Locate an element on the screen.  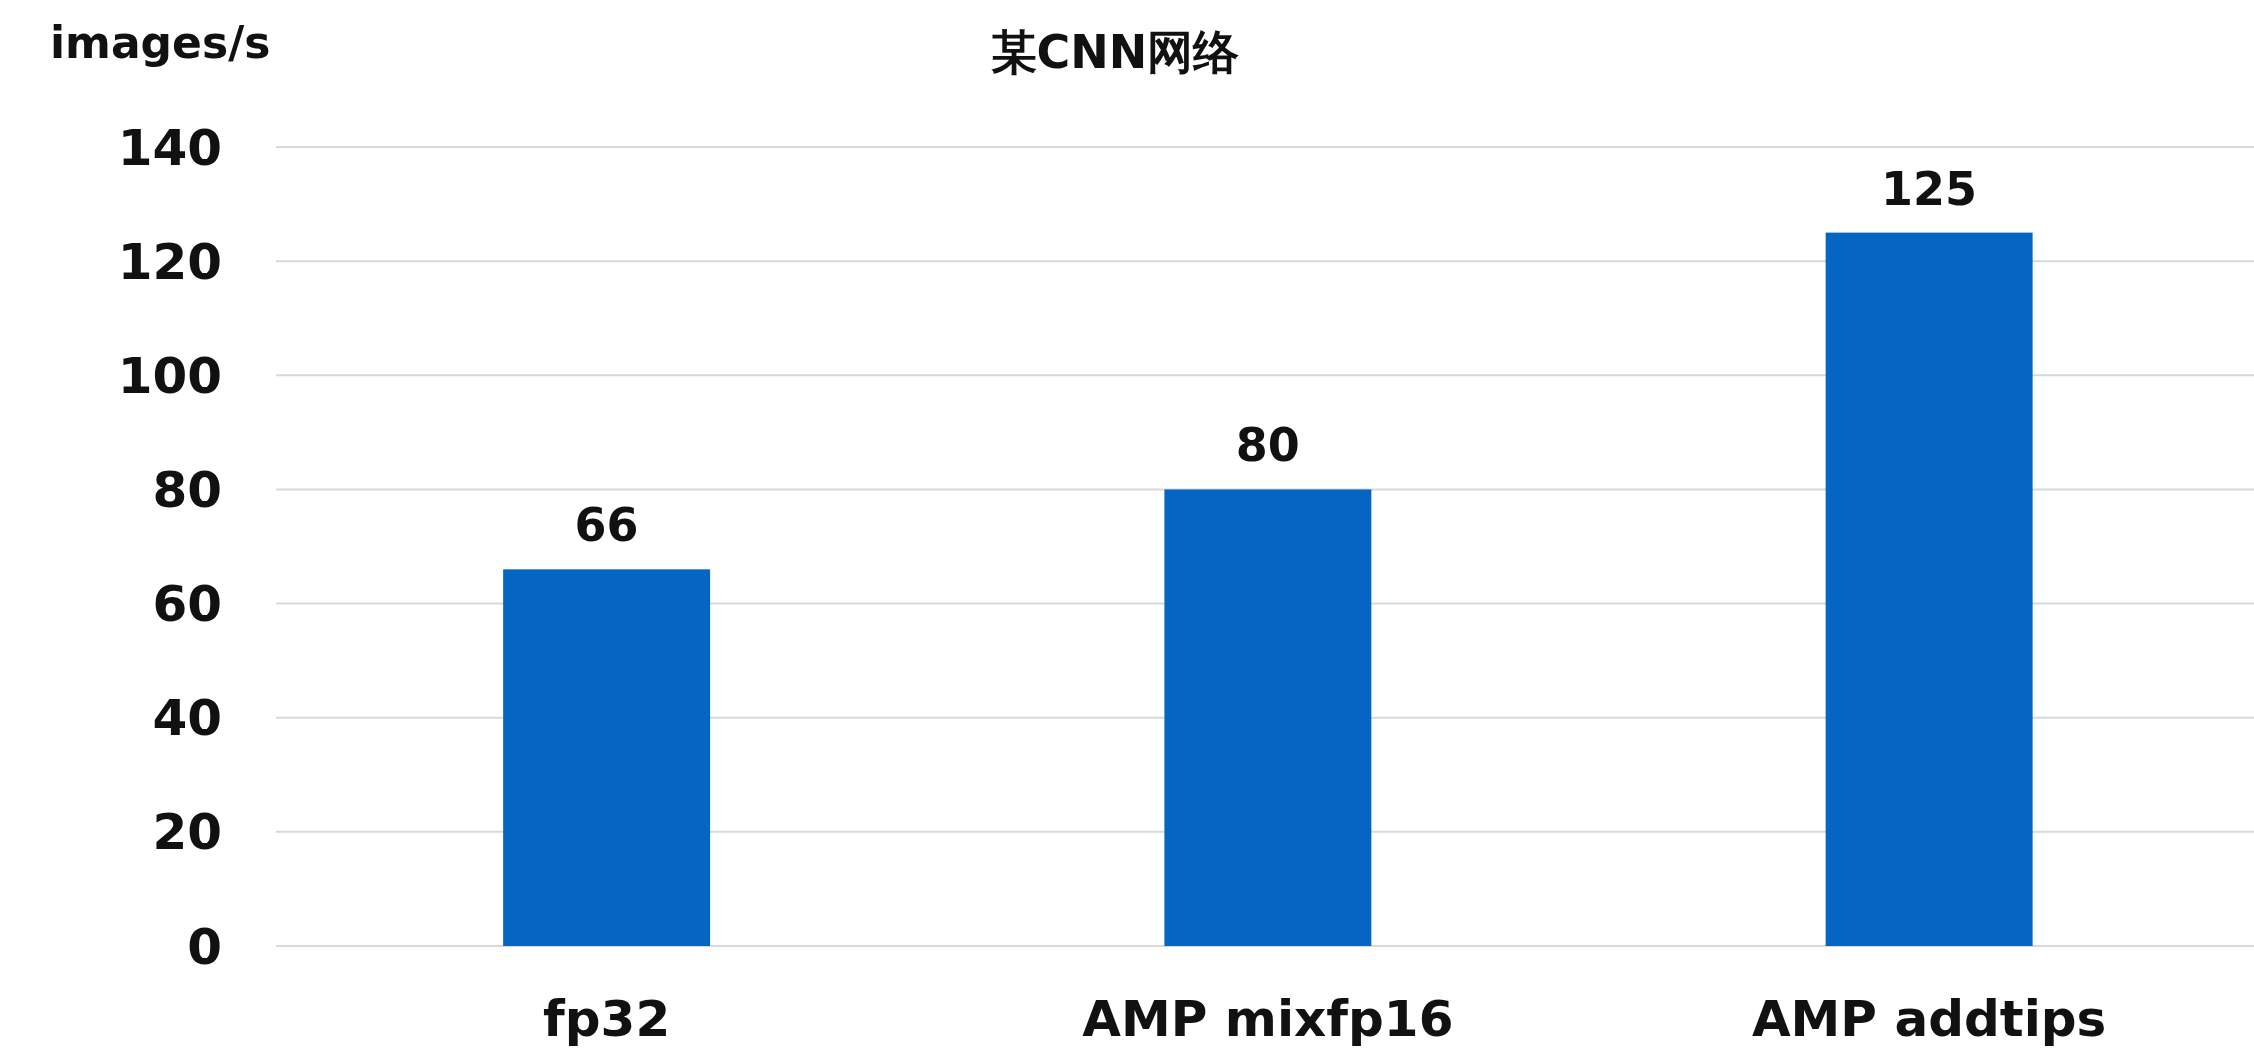
data-label: 66 is located at coordinates (606, 525).